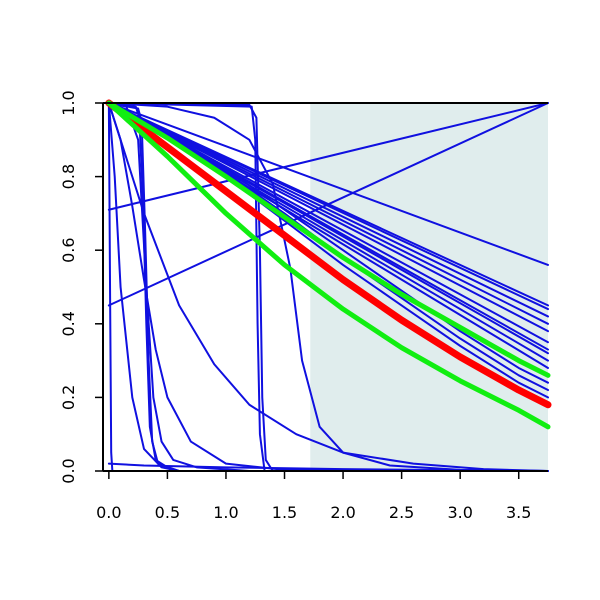  Describe the element at coordinates (167, 512) in the screenshot. I see `x-tick-label: 0.5` at that location.